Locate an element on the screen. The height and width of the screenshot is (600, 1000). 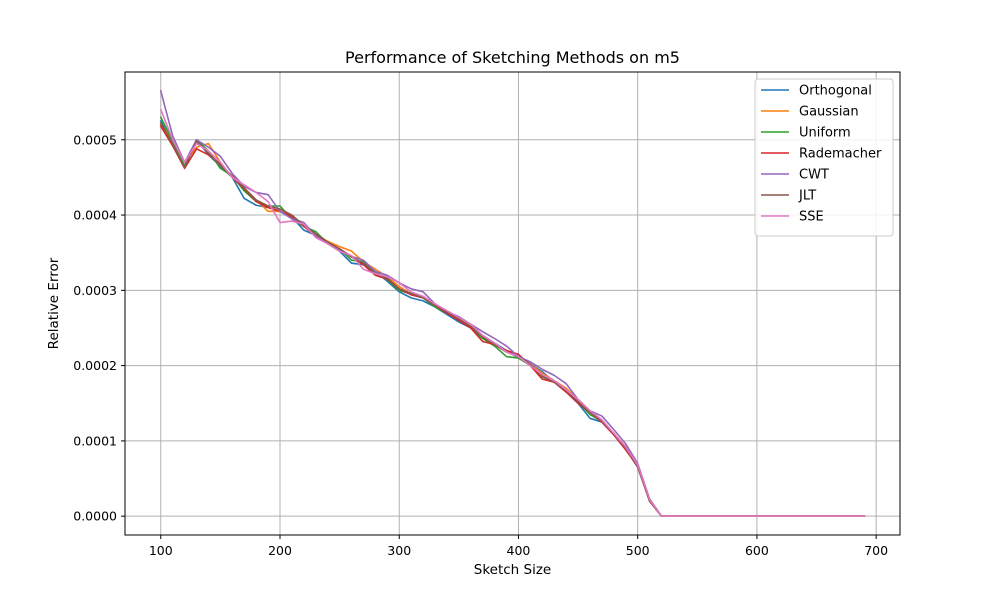
x-tick-label: 200 is located at coordinates (280, 550).